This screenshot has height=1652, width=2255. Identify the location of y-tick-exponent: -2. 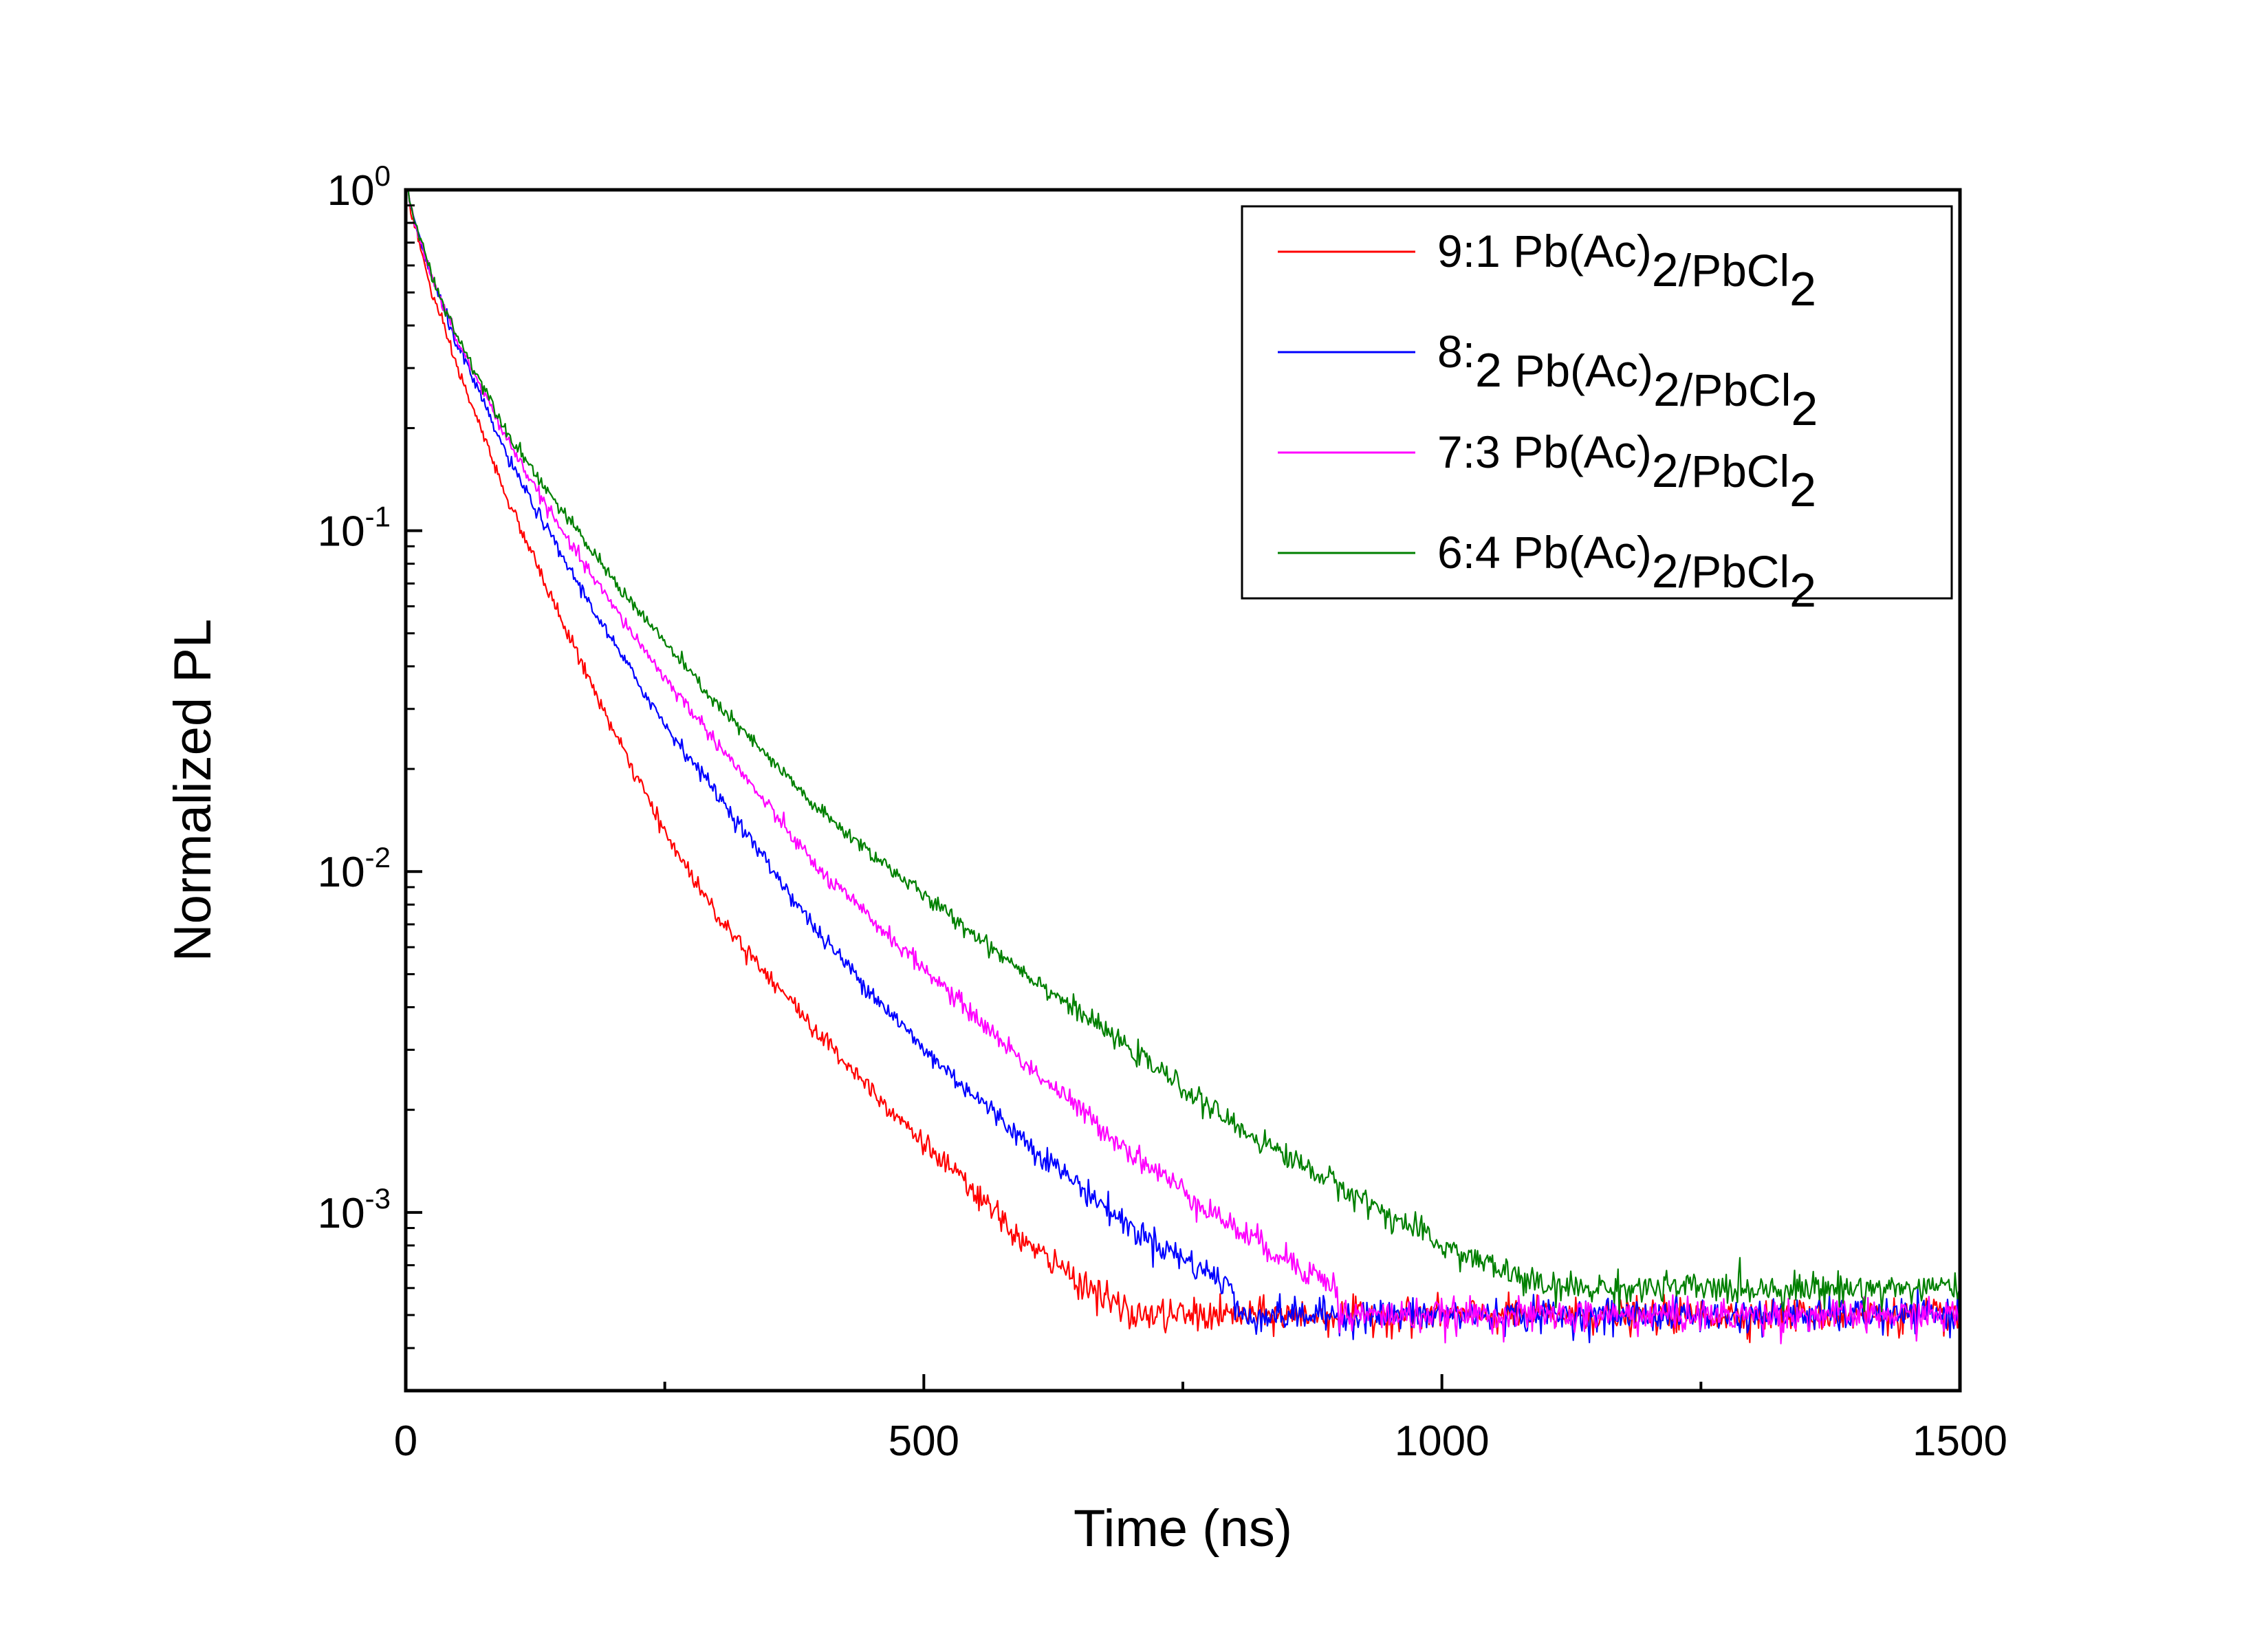
(378, 857).